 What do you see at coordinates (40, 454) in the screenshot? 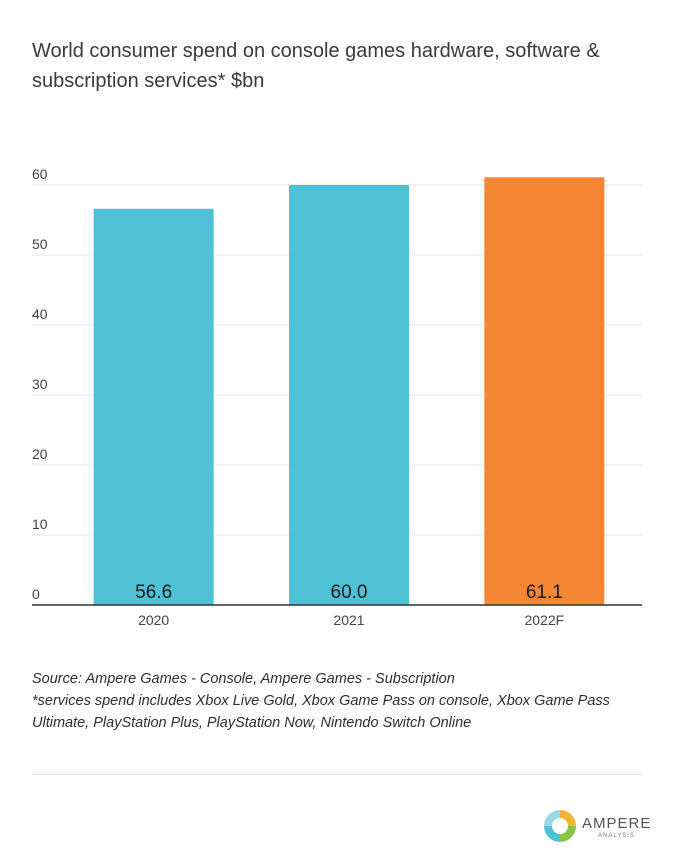
I see `y-tick-label-20: 20` at bounding box center [40, 454].